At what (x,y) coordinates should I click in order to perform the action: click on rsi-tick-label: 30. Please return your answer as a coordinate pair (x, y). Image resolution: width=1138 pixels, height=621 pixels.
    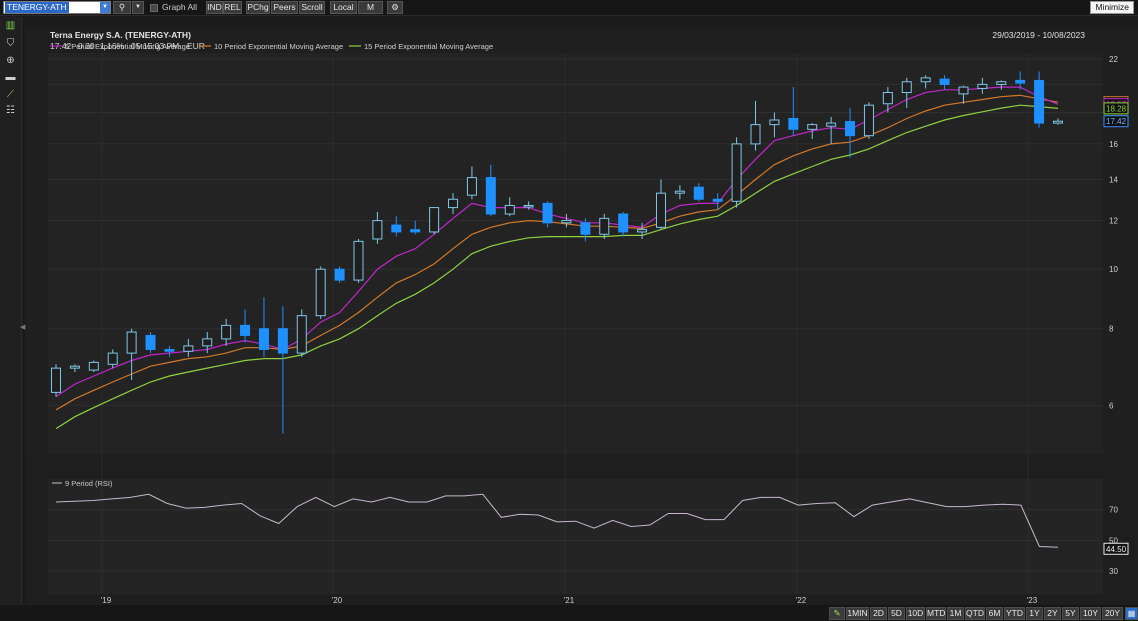
    Looking at the image, I should click on (1113, 571).